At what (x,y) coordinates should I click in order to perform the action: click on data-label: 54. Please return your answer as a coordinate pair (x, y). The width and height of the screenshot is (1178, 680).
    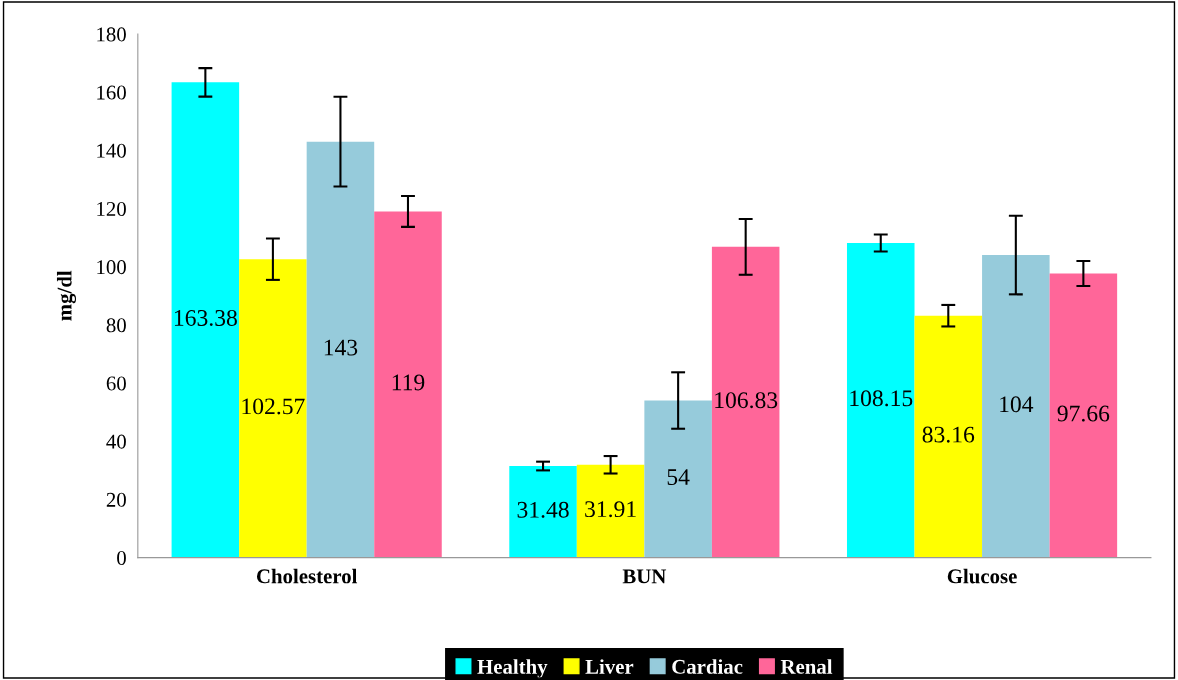
    Looking at the image, I should click on (678, 477).